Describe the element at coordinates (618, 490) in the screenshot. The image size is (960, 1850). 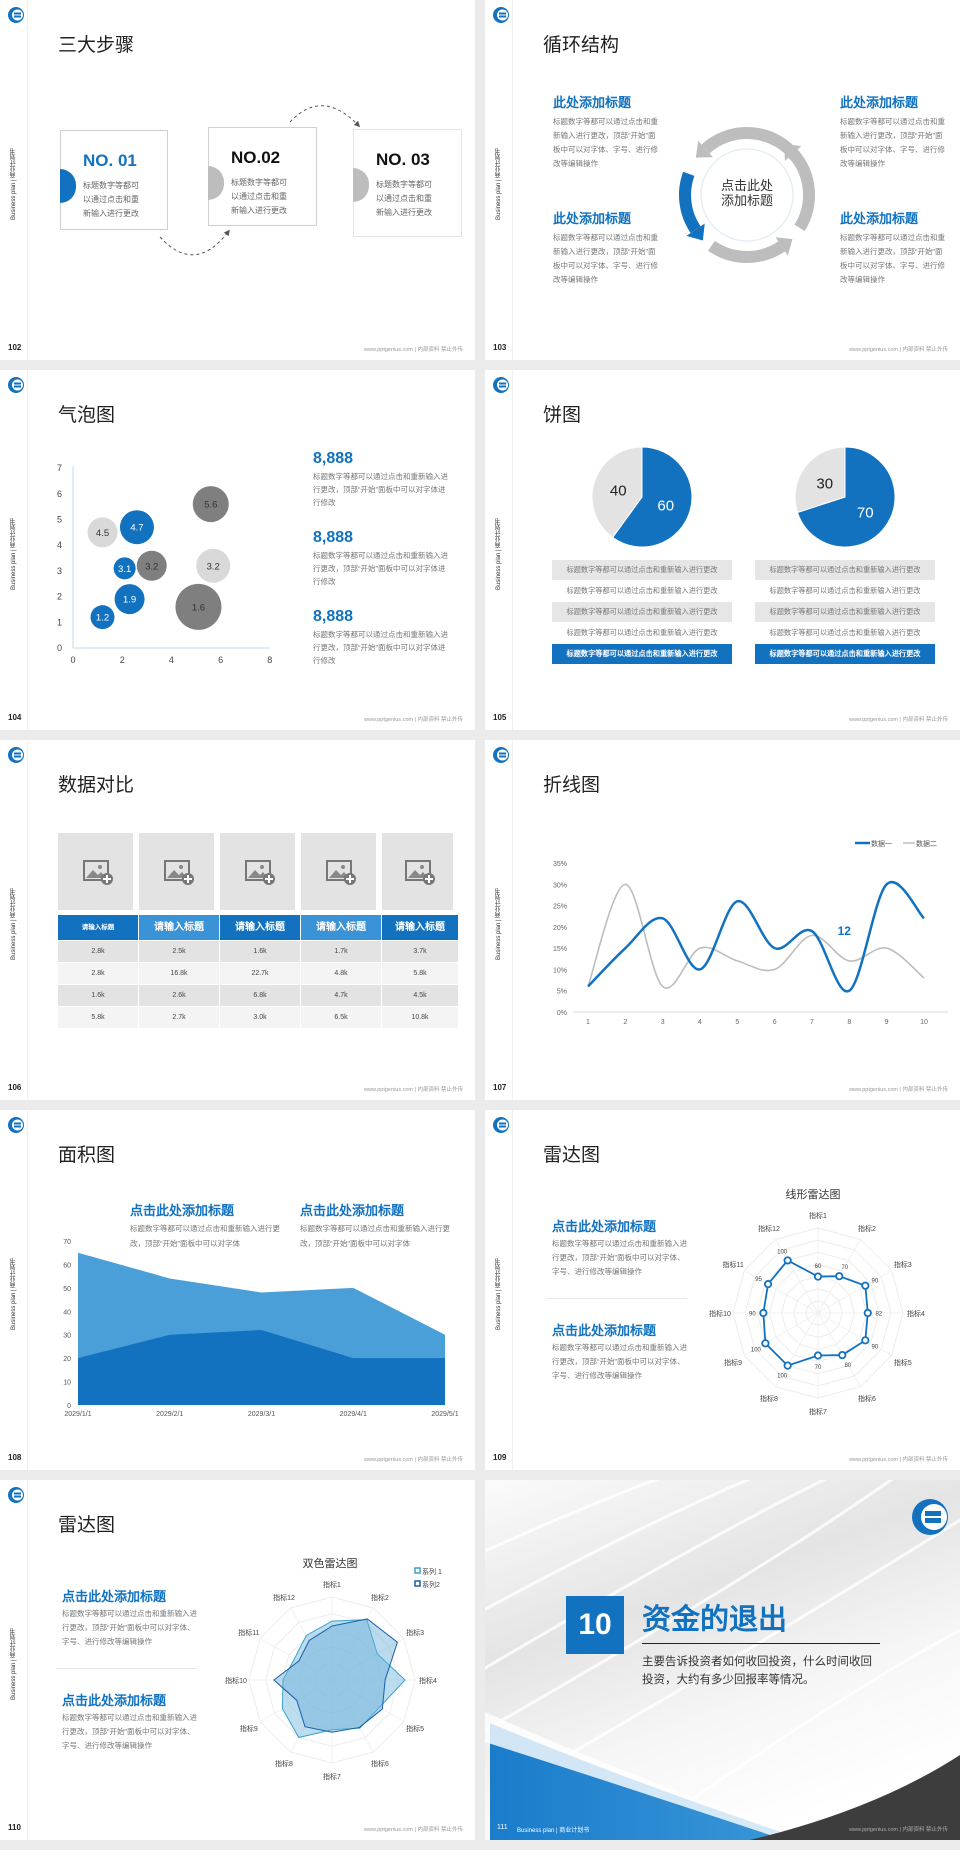
I see `pie-label: 40` at that location.